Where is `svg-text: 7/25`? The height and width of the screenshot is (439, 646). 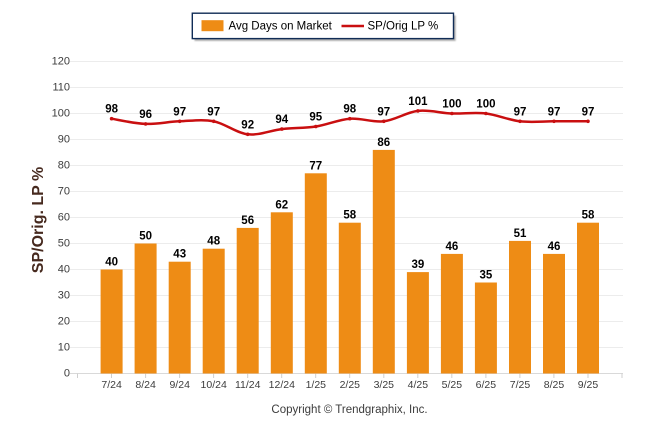 svg-text: 7/25 is located at coordinates (520, 385).